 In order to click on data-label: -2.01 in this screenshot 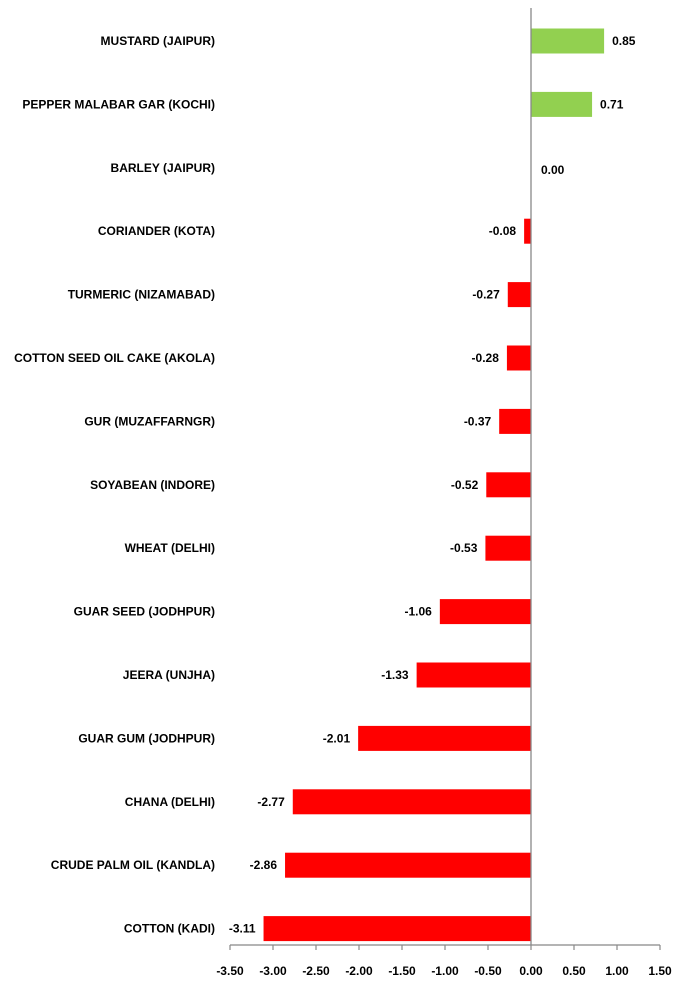, I will do `click(337, 738)`.